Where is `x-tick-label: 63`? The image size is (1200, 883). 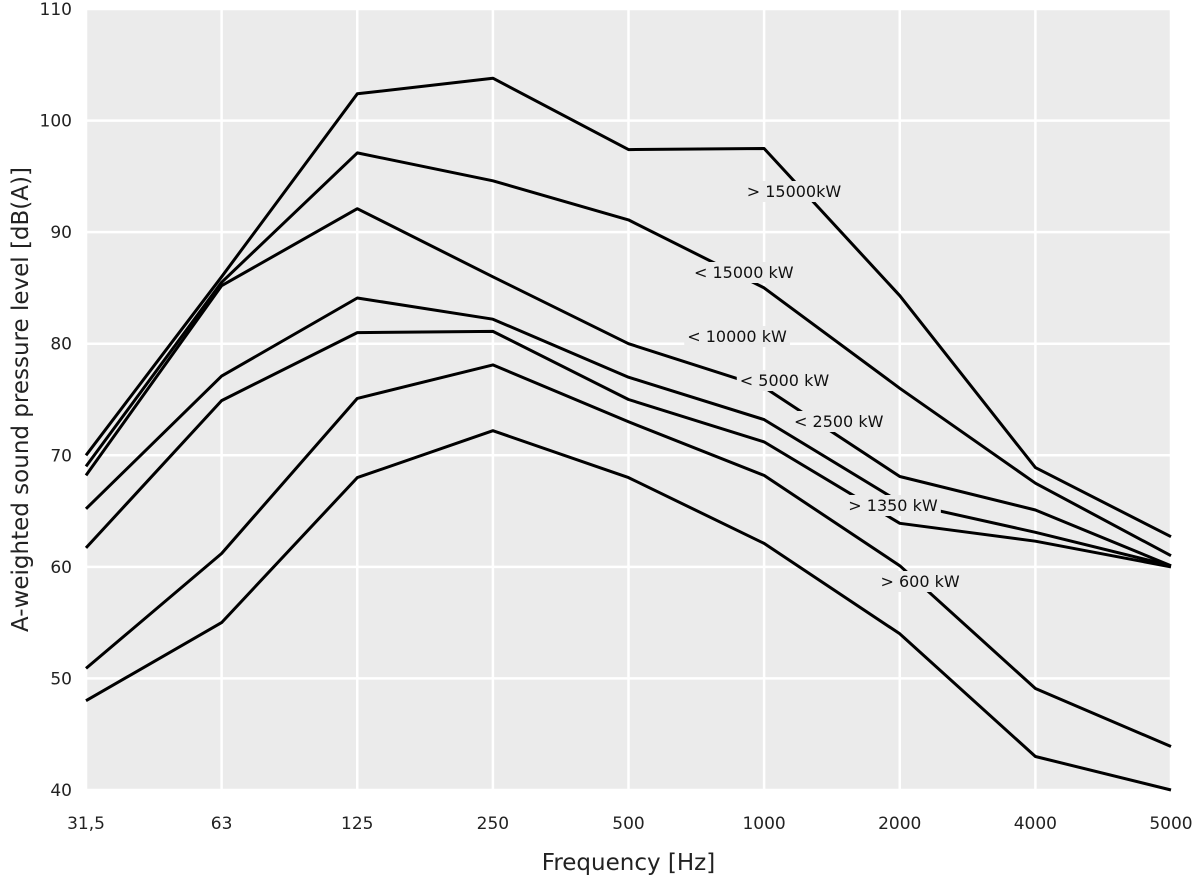
x-tick-label: 63 is located at coordinates (222, 824).